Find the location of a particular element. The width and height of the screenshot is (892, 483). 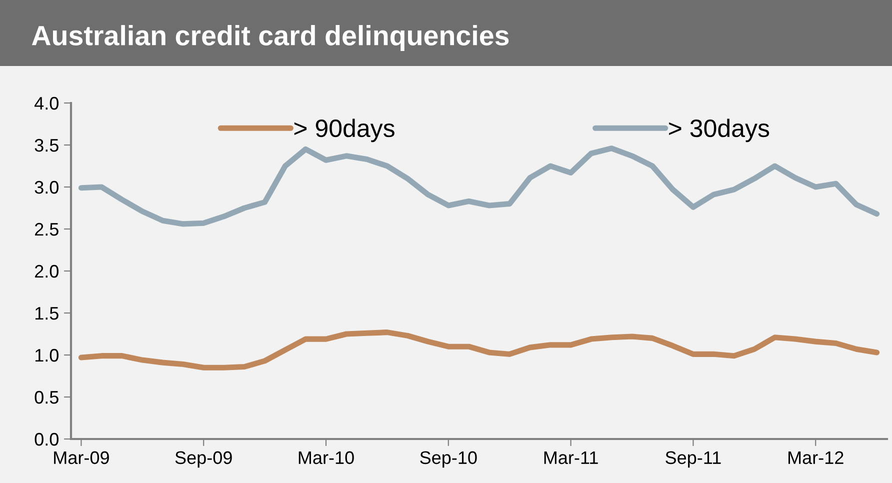

y-tick-label: 2.5 is located at coordinates (46, 229).